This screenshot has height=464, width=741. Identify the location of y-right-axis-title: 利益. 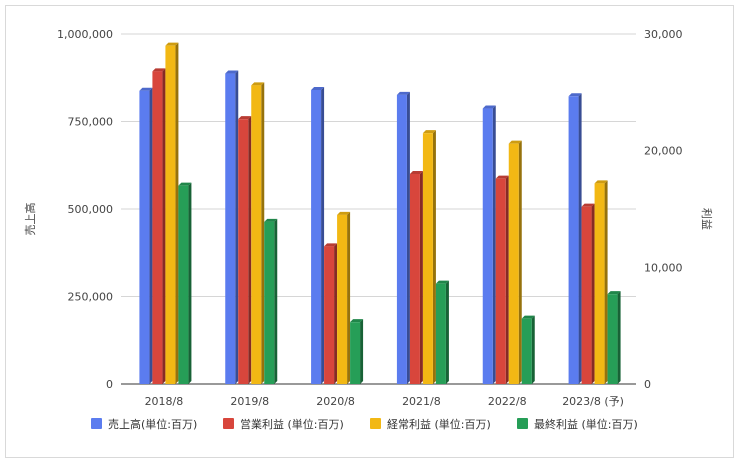
(707, 219).